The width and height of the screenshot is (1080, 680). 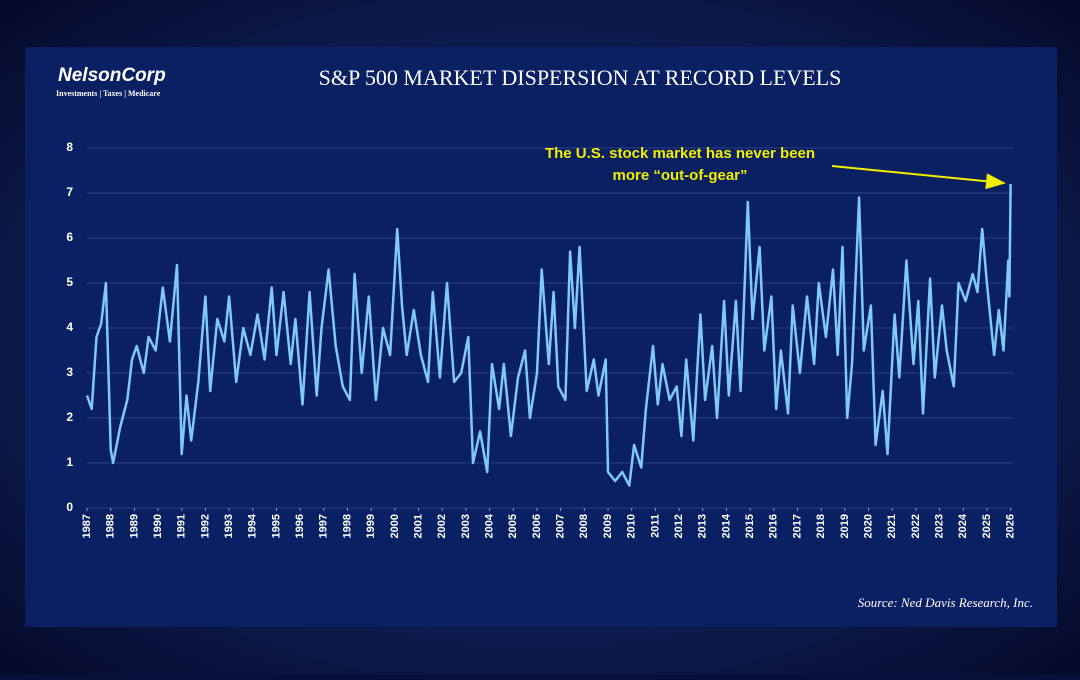 I want to click on x-tick-label: 1999, so click(x=371, y=526).